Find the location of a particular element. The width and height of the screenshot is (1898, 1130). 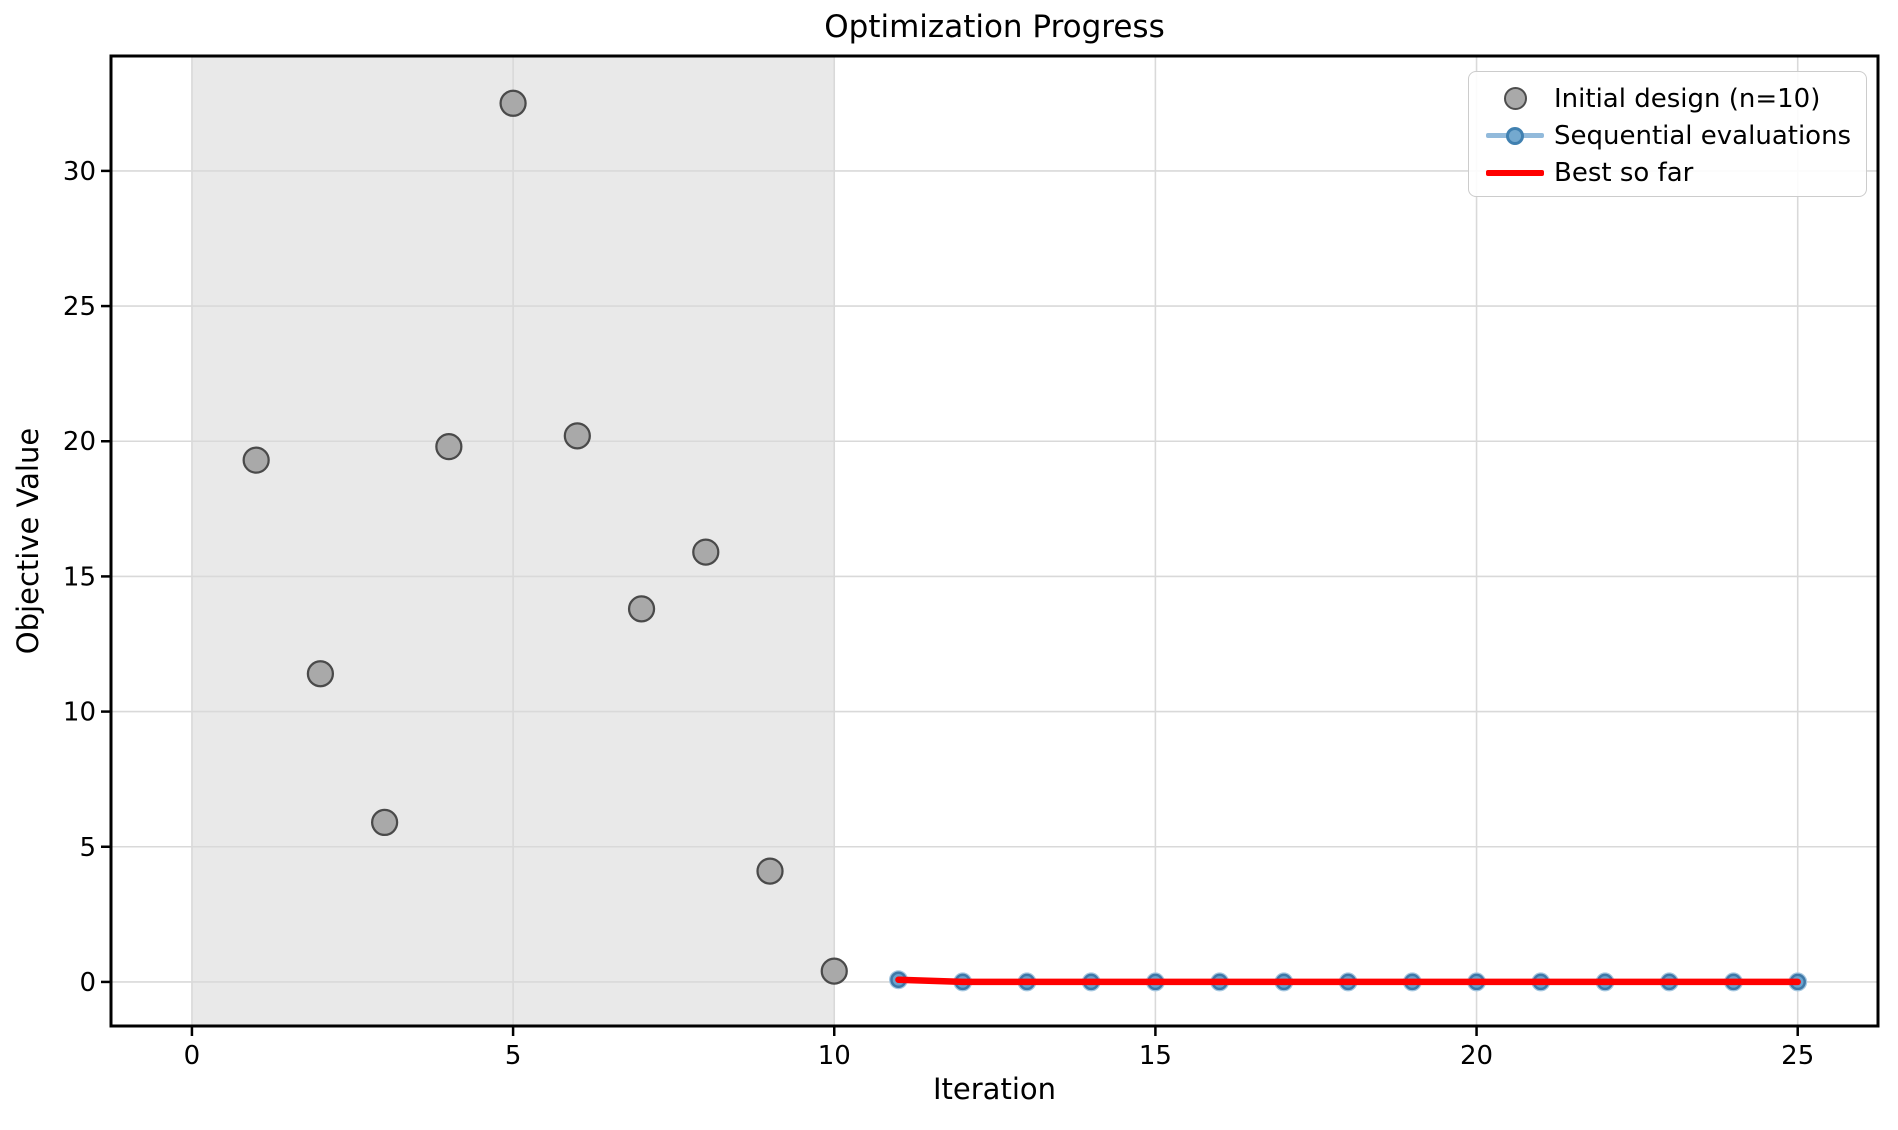

x-tick-label-25: 25 is located at coordinates (1797, 1056).